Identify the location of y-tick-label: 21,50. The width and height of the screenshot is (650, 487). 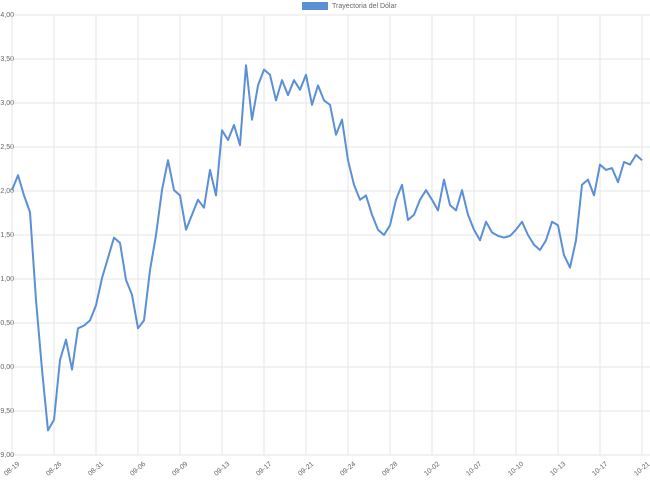
(7, 235).